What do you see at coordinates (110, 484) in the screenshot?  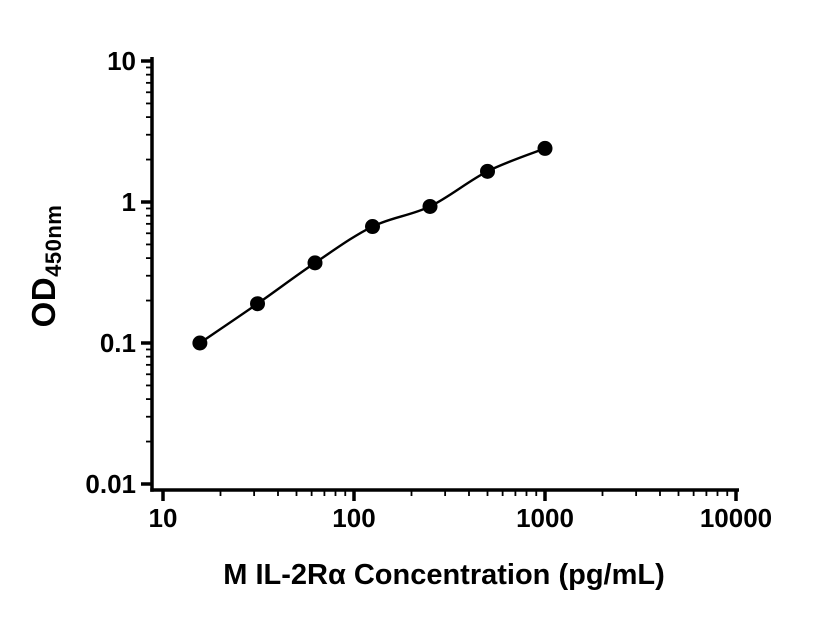 I see `y-tick-label: 0.01` at bounding box center [110, 484].